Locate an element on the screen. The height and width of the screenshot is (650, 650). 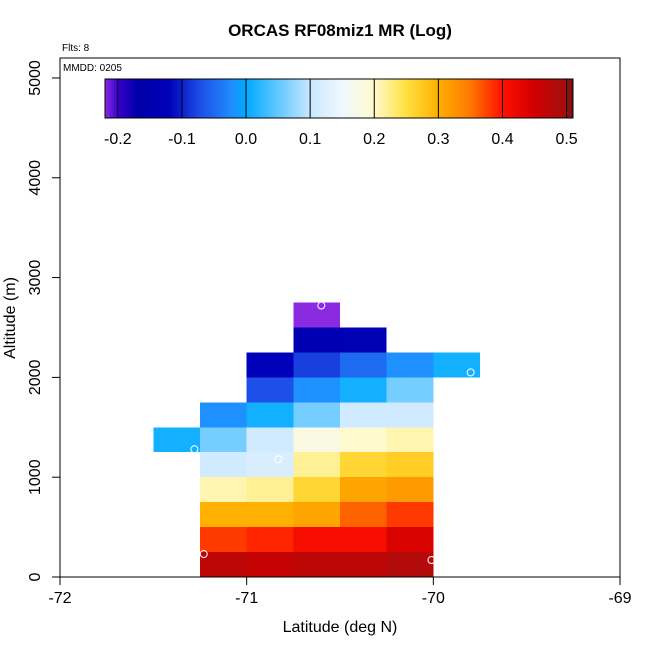
colorbar-ticks: -0.2 -0.1 0.0 0.1 0.2 0.3 0.4 0.5 is located at coordinates (341, 113).